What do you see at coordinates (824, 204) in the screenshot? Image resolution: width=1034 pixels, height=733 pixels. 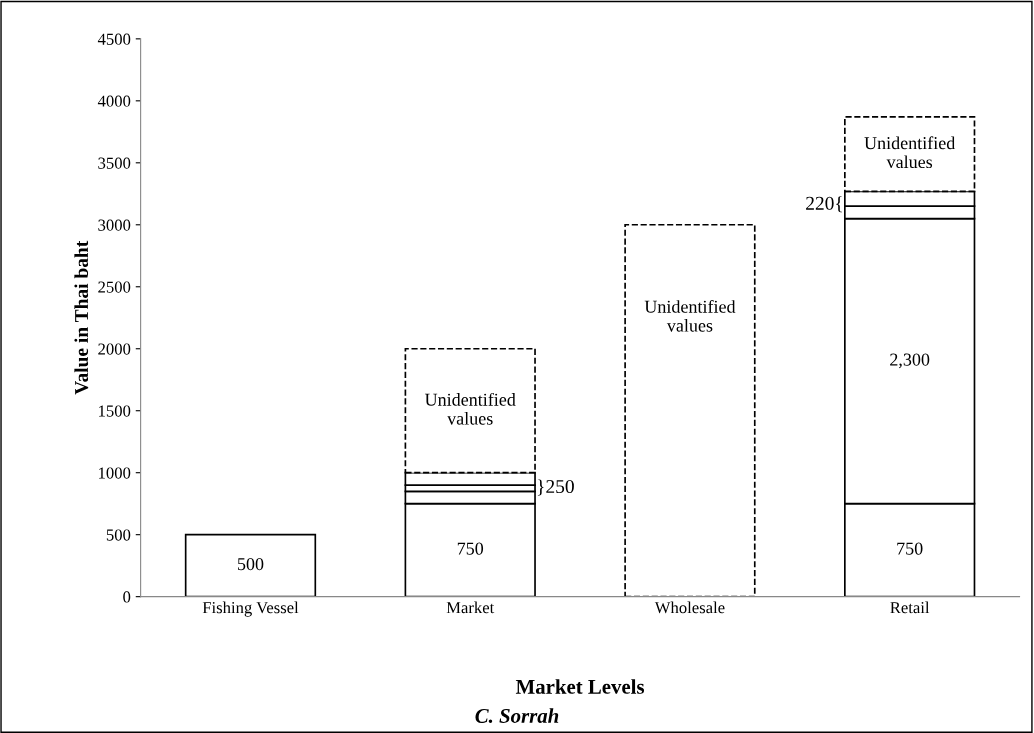 I see `annotation: 220{` at bounding box center [824, 204].